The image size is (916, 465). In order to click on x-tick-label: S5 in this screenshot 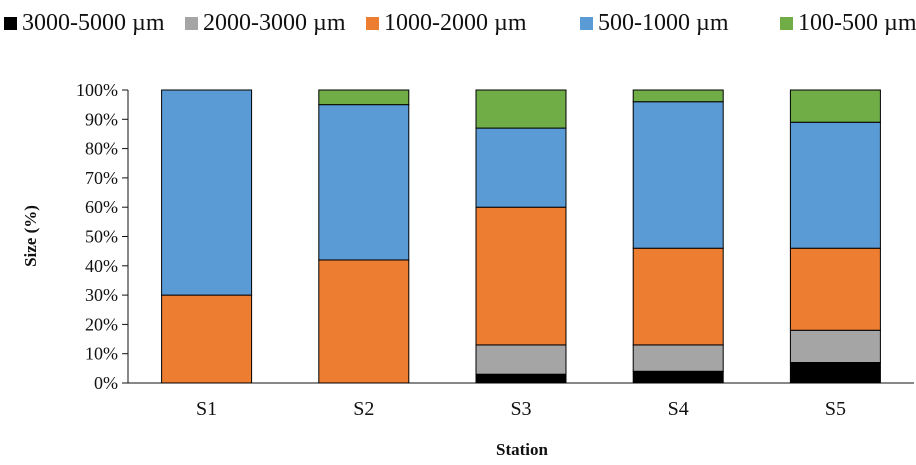, I will do `click(835, 409)`.